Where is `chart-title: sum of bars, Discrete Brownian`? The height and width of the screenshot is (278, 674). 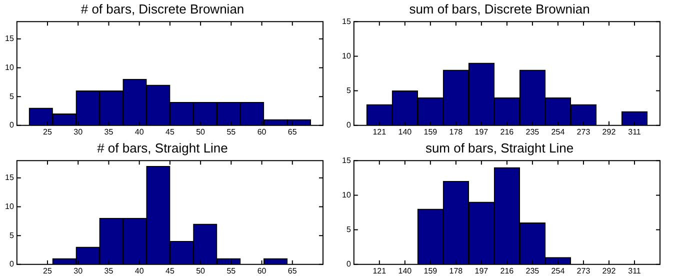
chart-title: sum of bars, Discrete Brownian is located at coordinates (499, 8).